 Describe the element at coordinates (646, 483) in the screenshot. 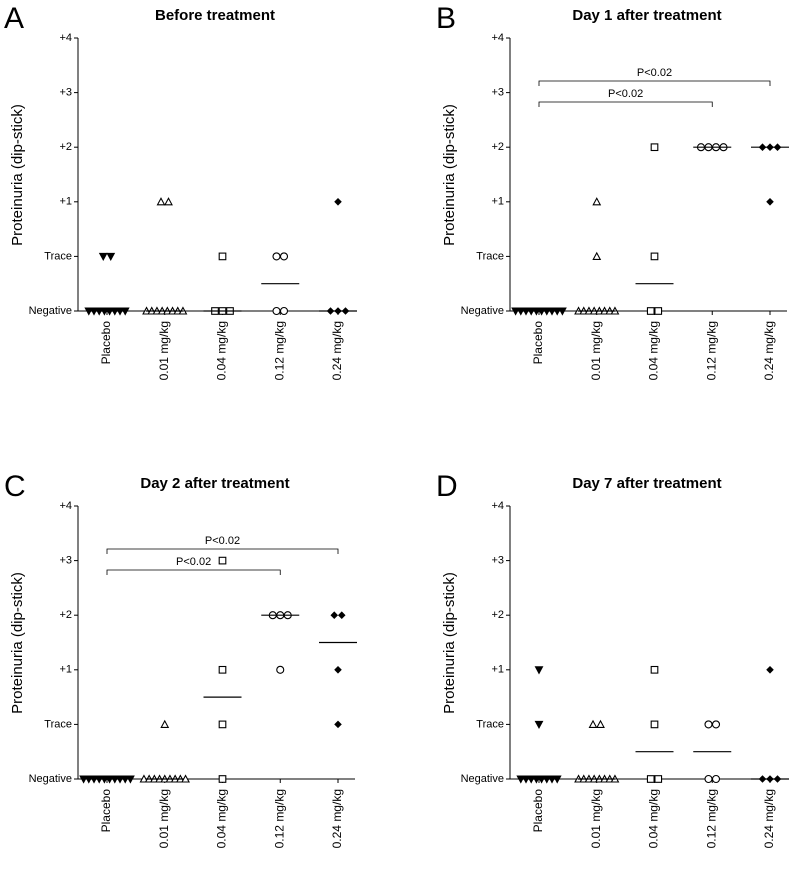

I see `chart-title: Day 7 after treatment` at that location.